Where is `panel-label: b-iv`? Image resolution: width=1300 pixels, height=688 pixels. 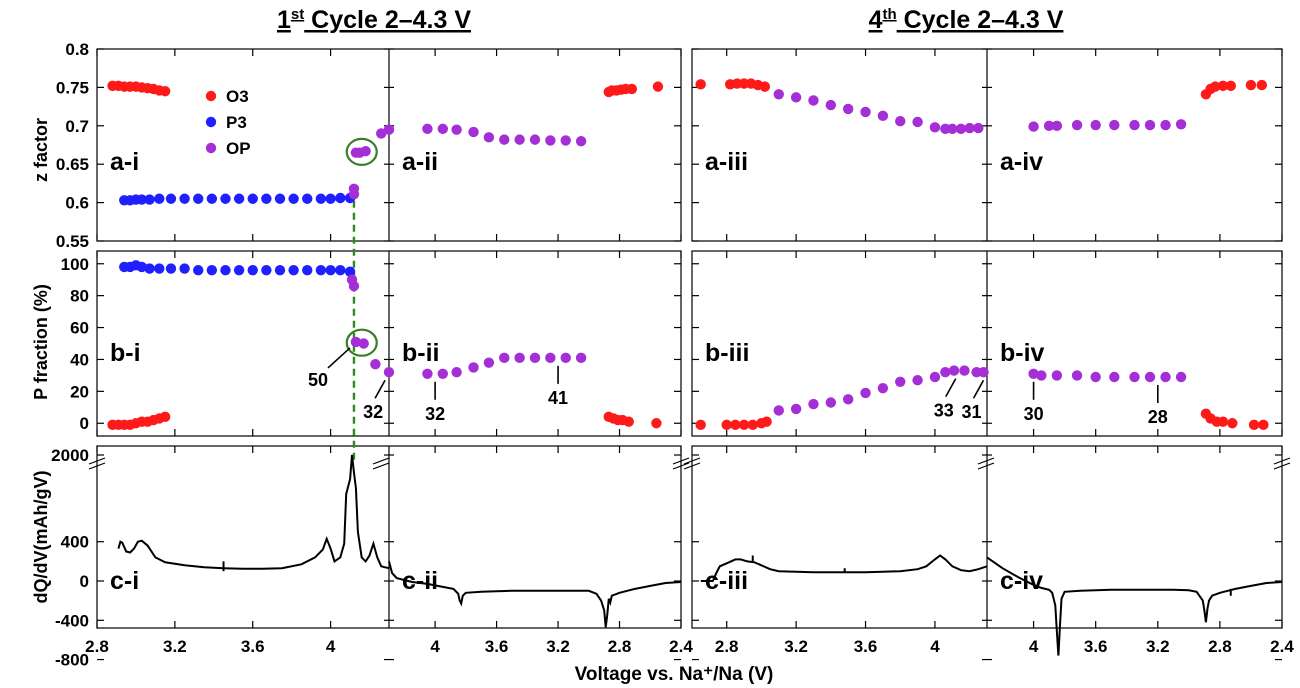 panel-label: b-iv is located at coordinates (1022, 353).